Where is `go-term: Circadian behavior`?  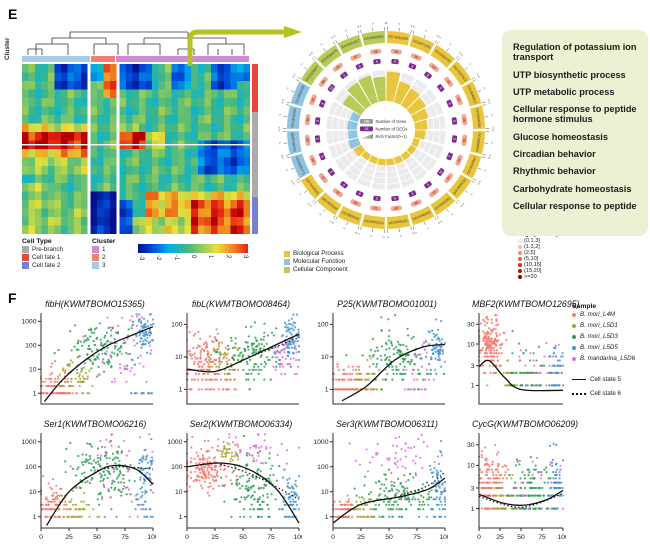 go-term: Circadian behavior is located at coordinates (575, 154).